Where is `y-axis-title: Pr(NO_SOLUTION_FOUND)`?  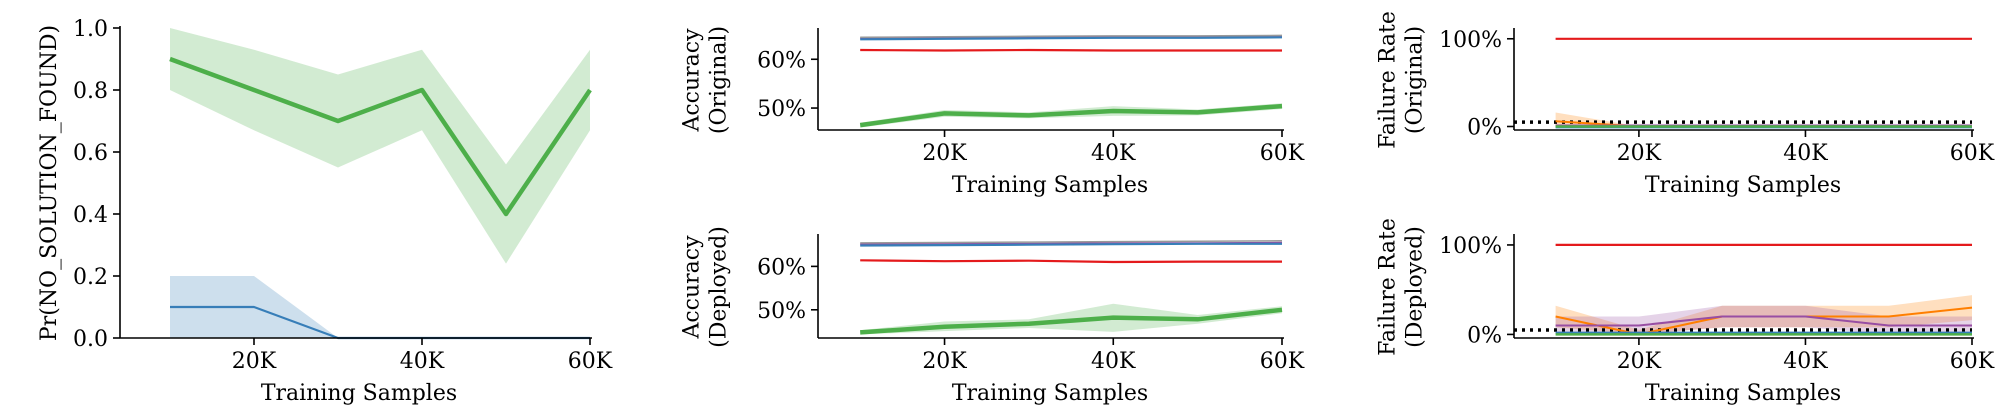 y-axis-title: Pr(NO_SOLUTION_FOUND) is located at coordinates (49, 183).